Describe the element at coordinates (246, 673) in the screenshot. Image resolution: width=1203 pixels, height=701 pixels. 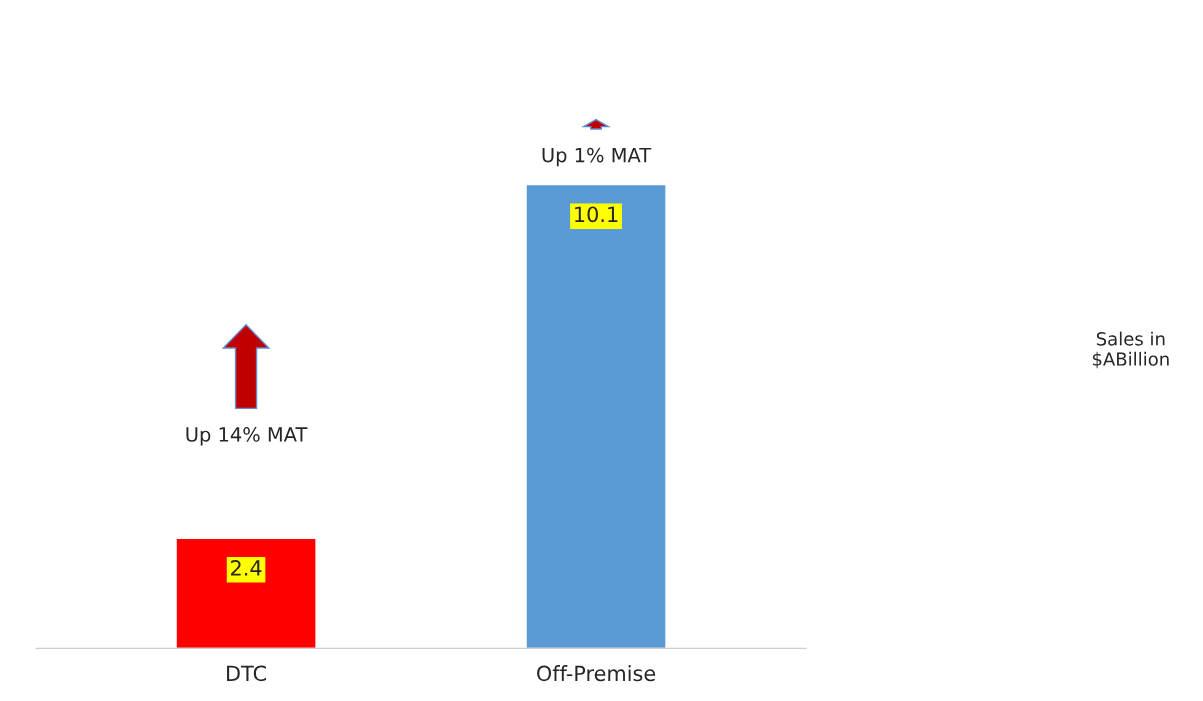
I see `x-tick-label: DTC` at that location.